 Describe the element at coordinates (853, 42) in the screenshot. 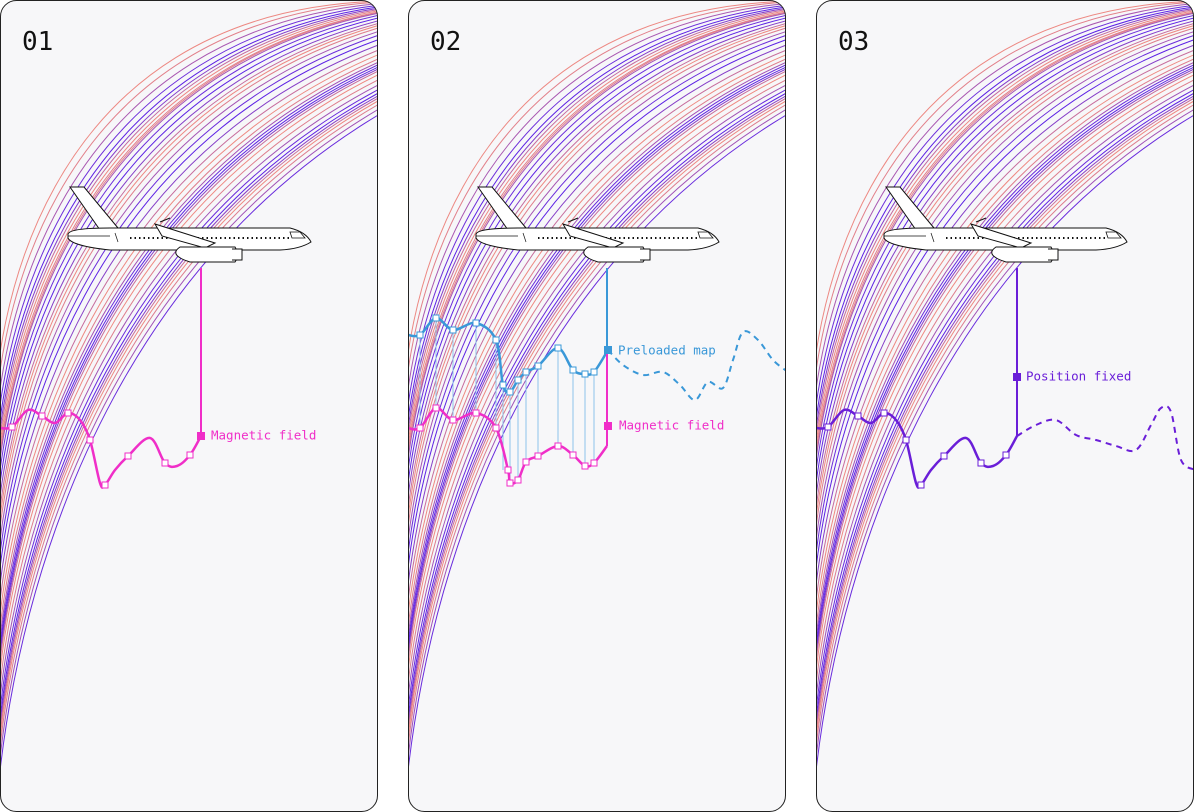

I see `panel-number: 03` at that location.